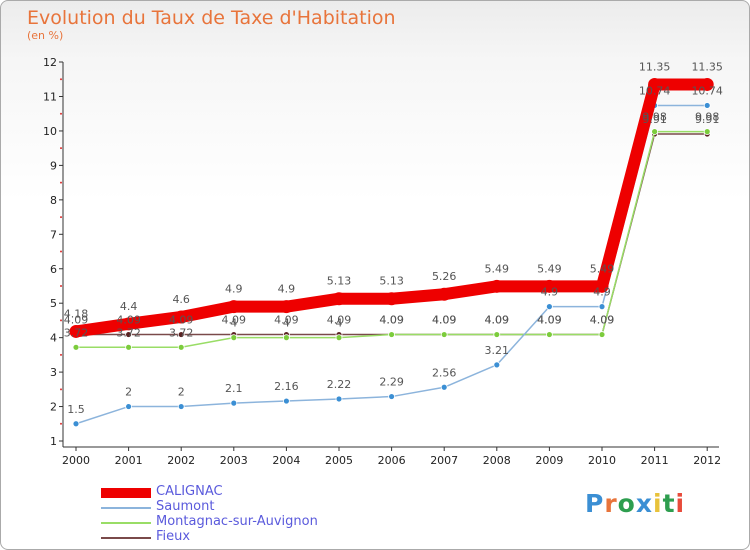 The image size is (750, 550). What do you see at coordinates (50, 131) in the screenshot?
I see `y-tick-label: 10` at bounding box center [50, 131].